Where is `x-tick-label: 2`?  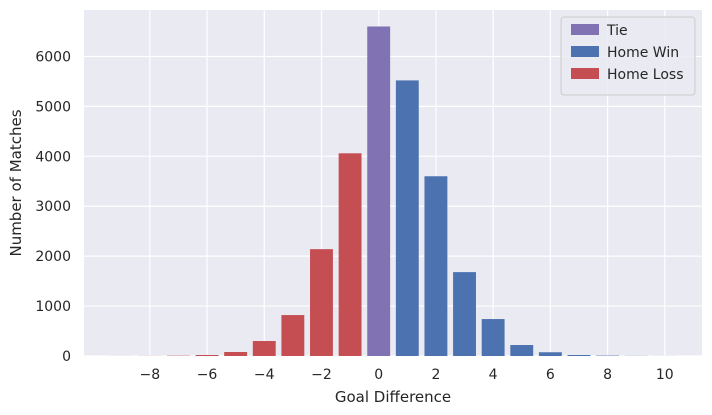 x-tick-label: 2 is located at coordinates (435, 375).